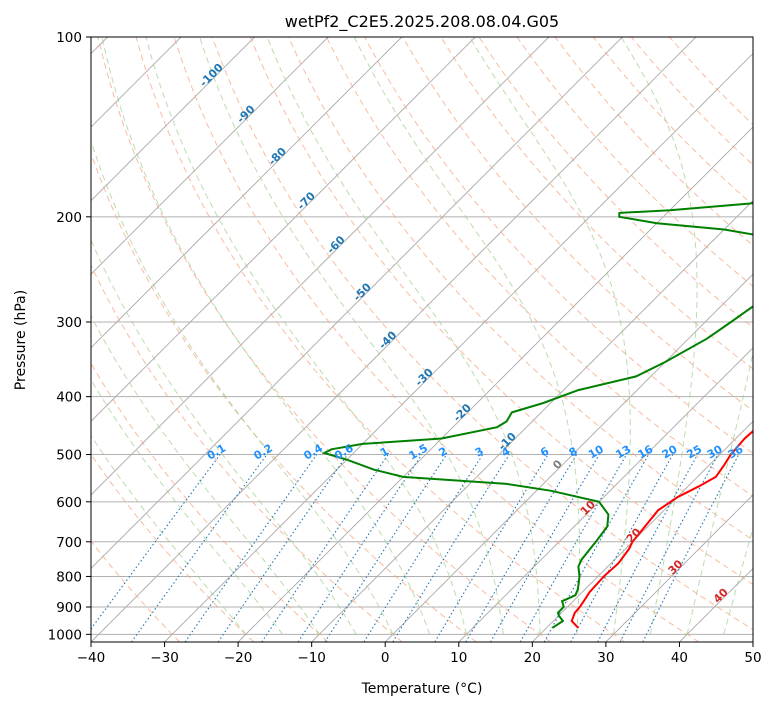 This screenshot has height=708, width=775. I want to click on x-tick-label: −30, so click(164, 658).